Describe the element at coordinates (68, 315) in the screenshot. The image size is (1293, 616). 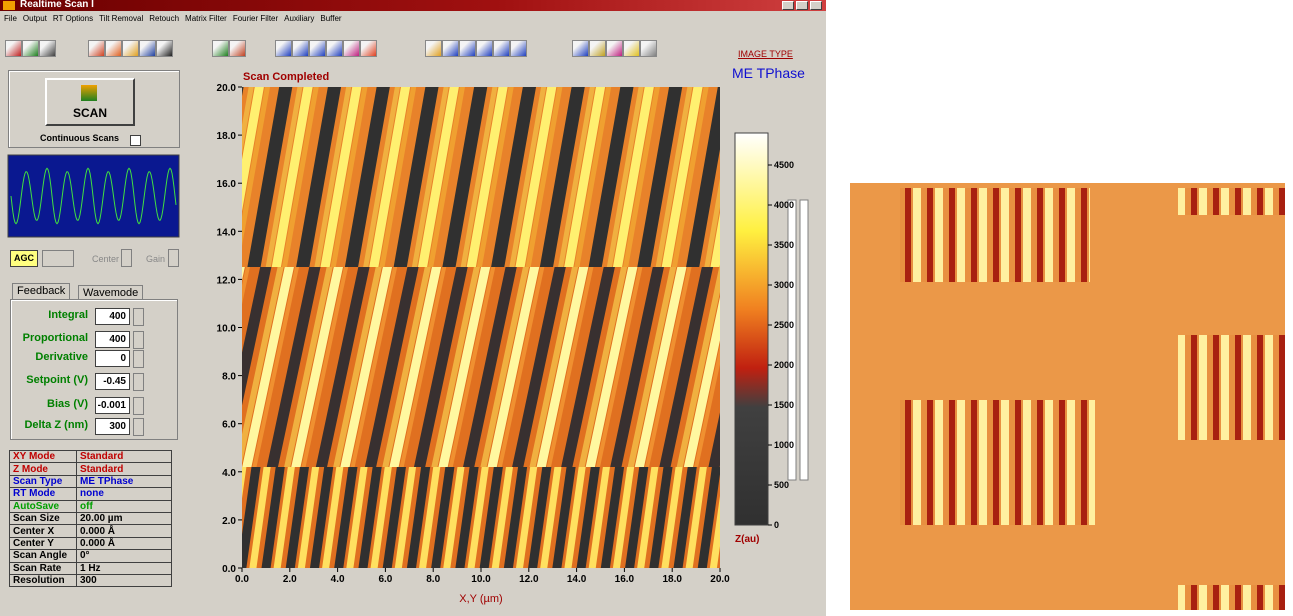
I see `param-label: Integral` at that location.